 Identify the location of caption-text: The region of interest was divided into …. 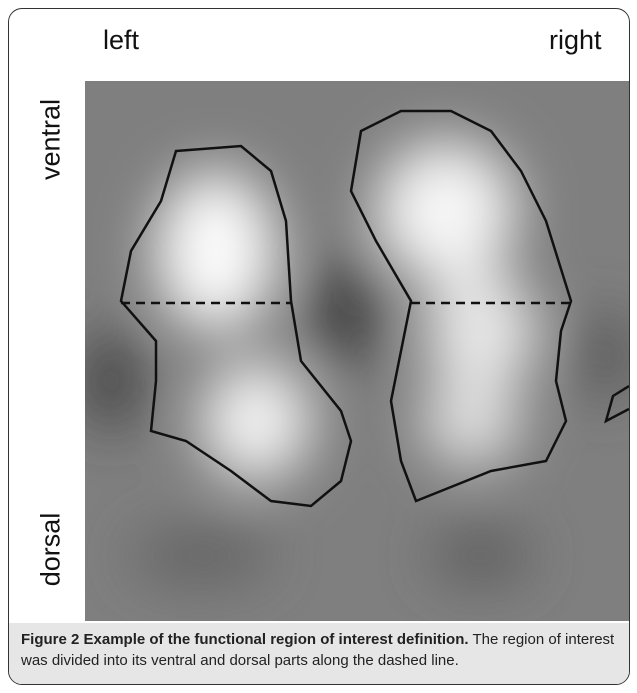
(318, 650).